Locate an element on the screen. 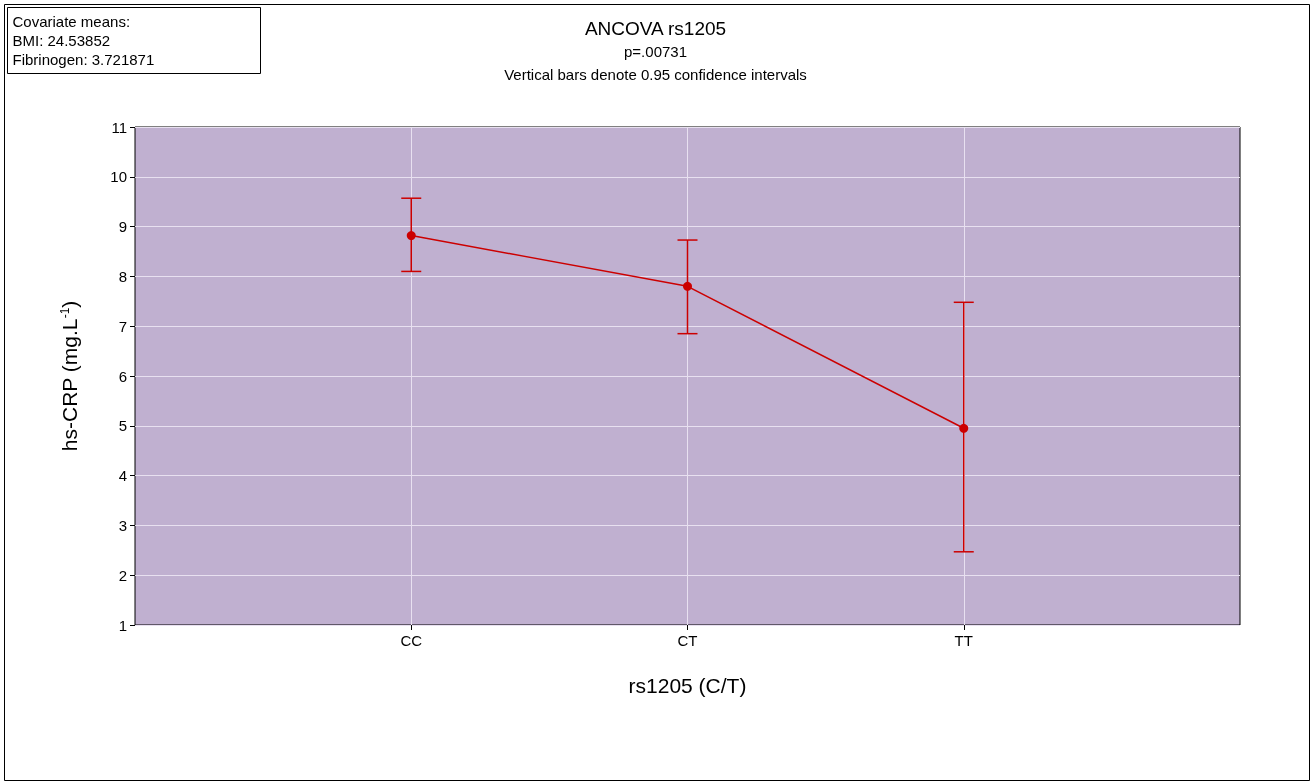  y-tick-label: 4 is located at coordinates (122, 476).